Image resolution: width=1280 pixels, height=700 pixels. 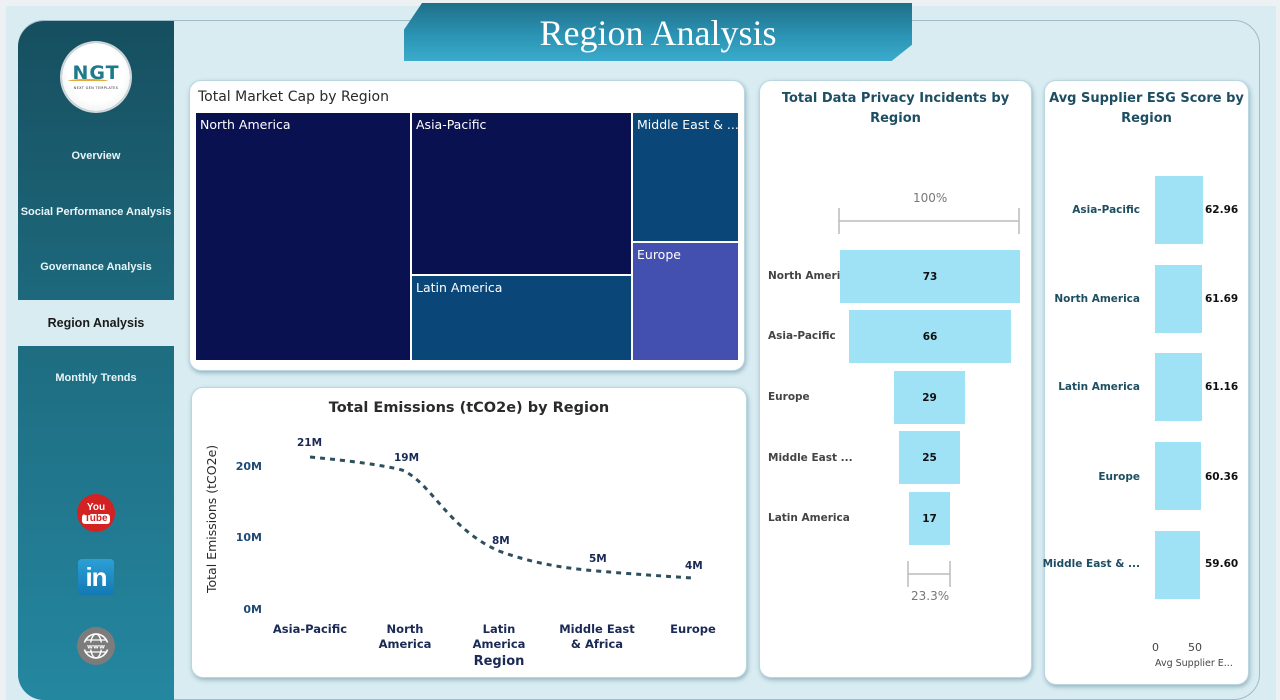 What do you see at coordinates (303, 236) in the screenshot?
I see `treemap-cell-north-america: North America` at bounding box center [303, 236].